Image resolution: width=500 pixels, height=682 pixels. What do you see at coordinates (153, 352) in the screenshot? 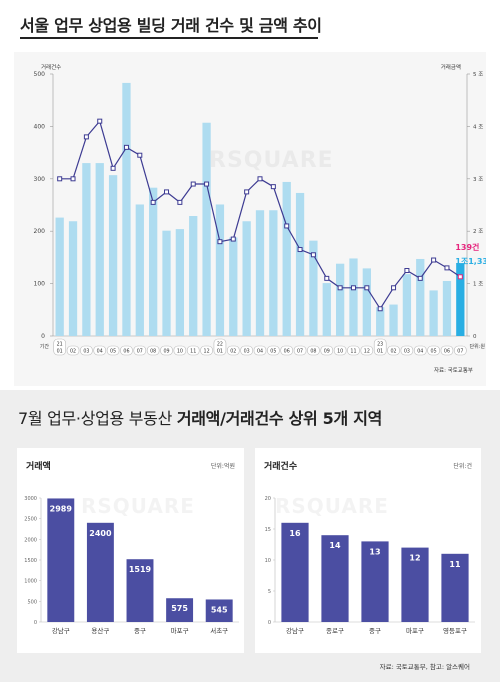
I see `month-label: 08` at bounding box center [153, 352].